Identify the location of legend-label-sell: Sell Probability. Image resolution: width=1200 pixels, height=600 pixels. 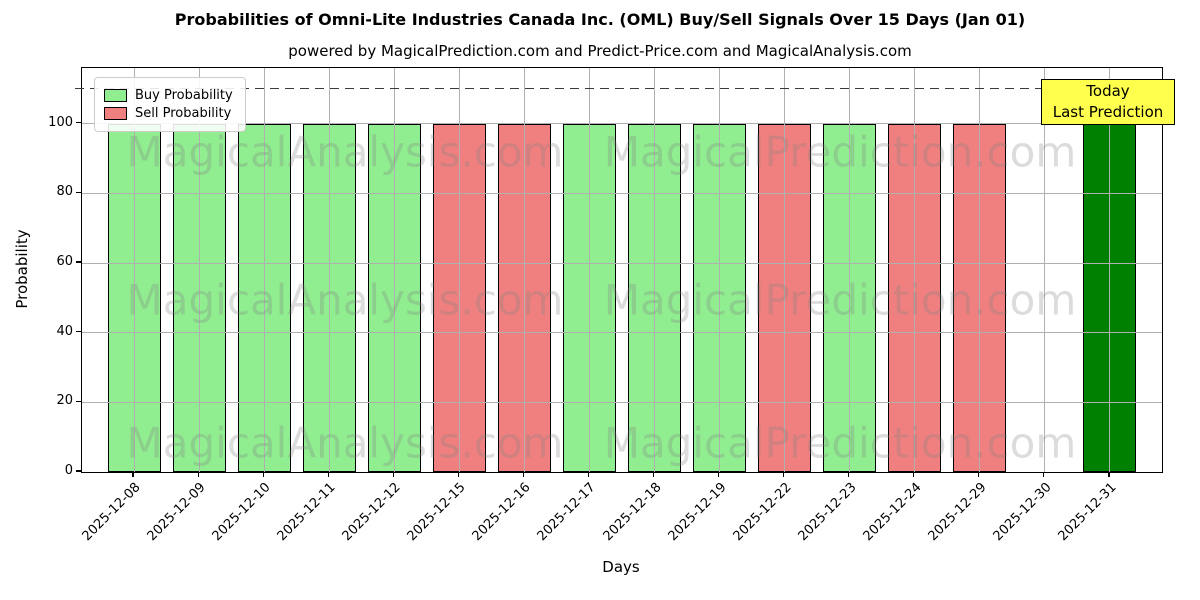
(183, 113).